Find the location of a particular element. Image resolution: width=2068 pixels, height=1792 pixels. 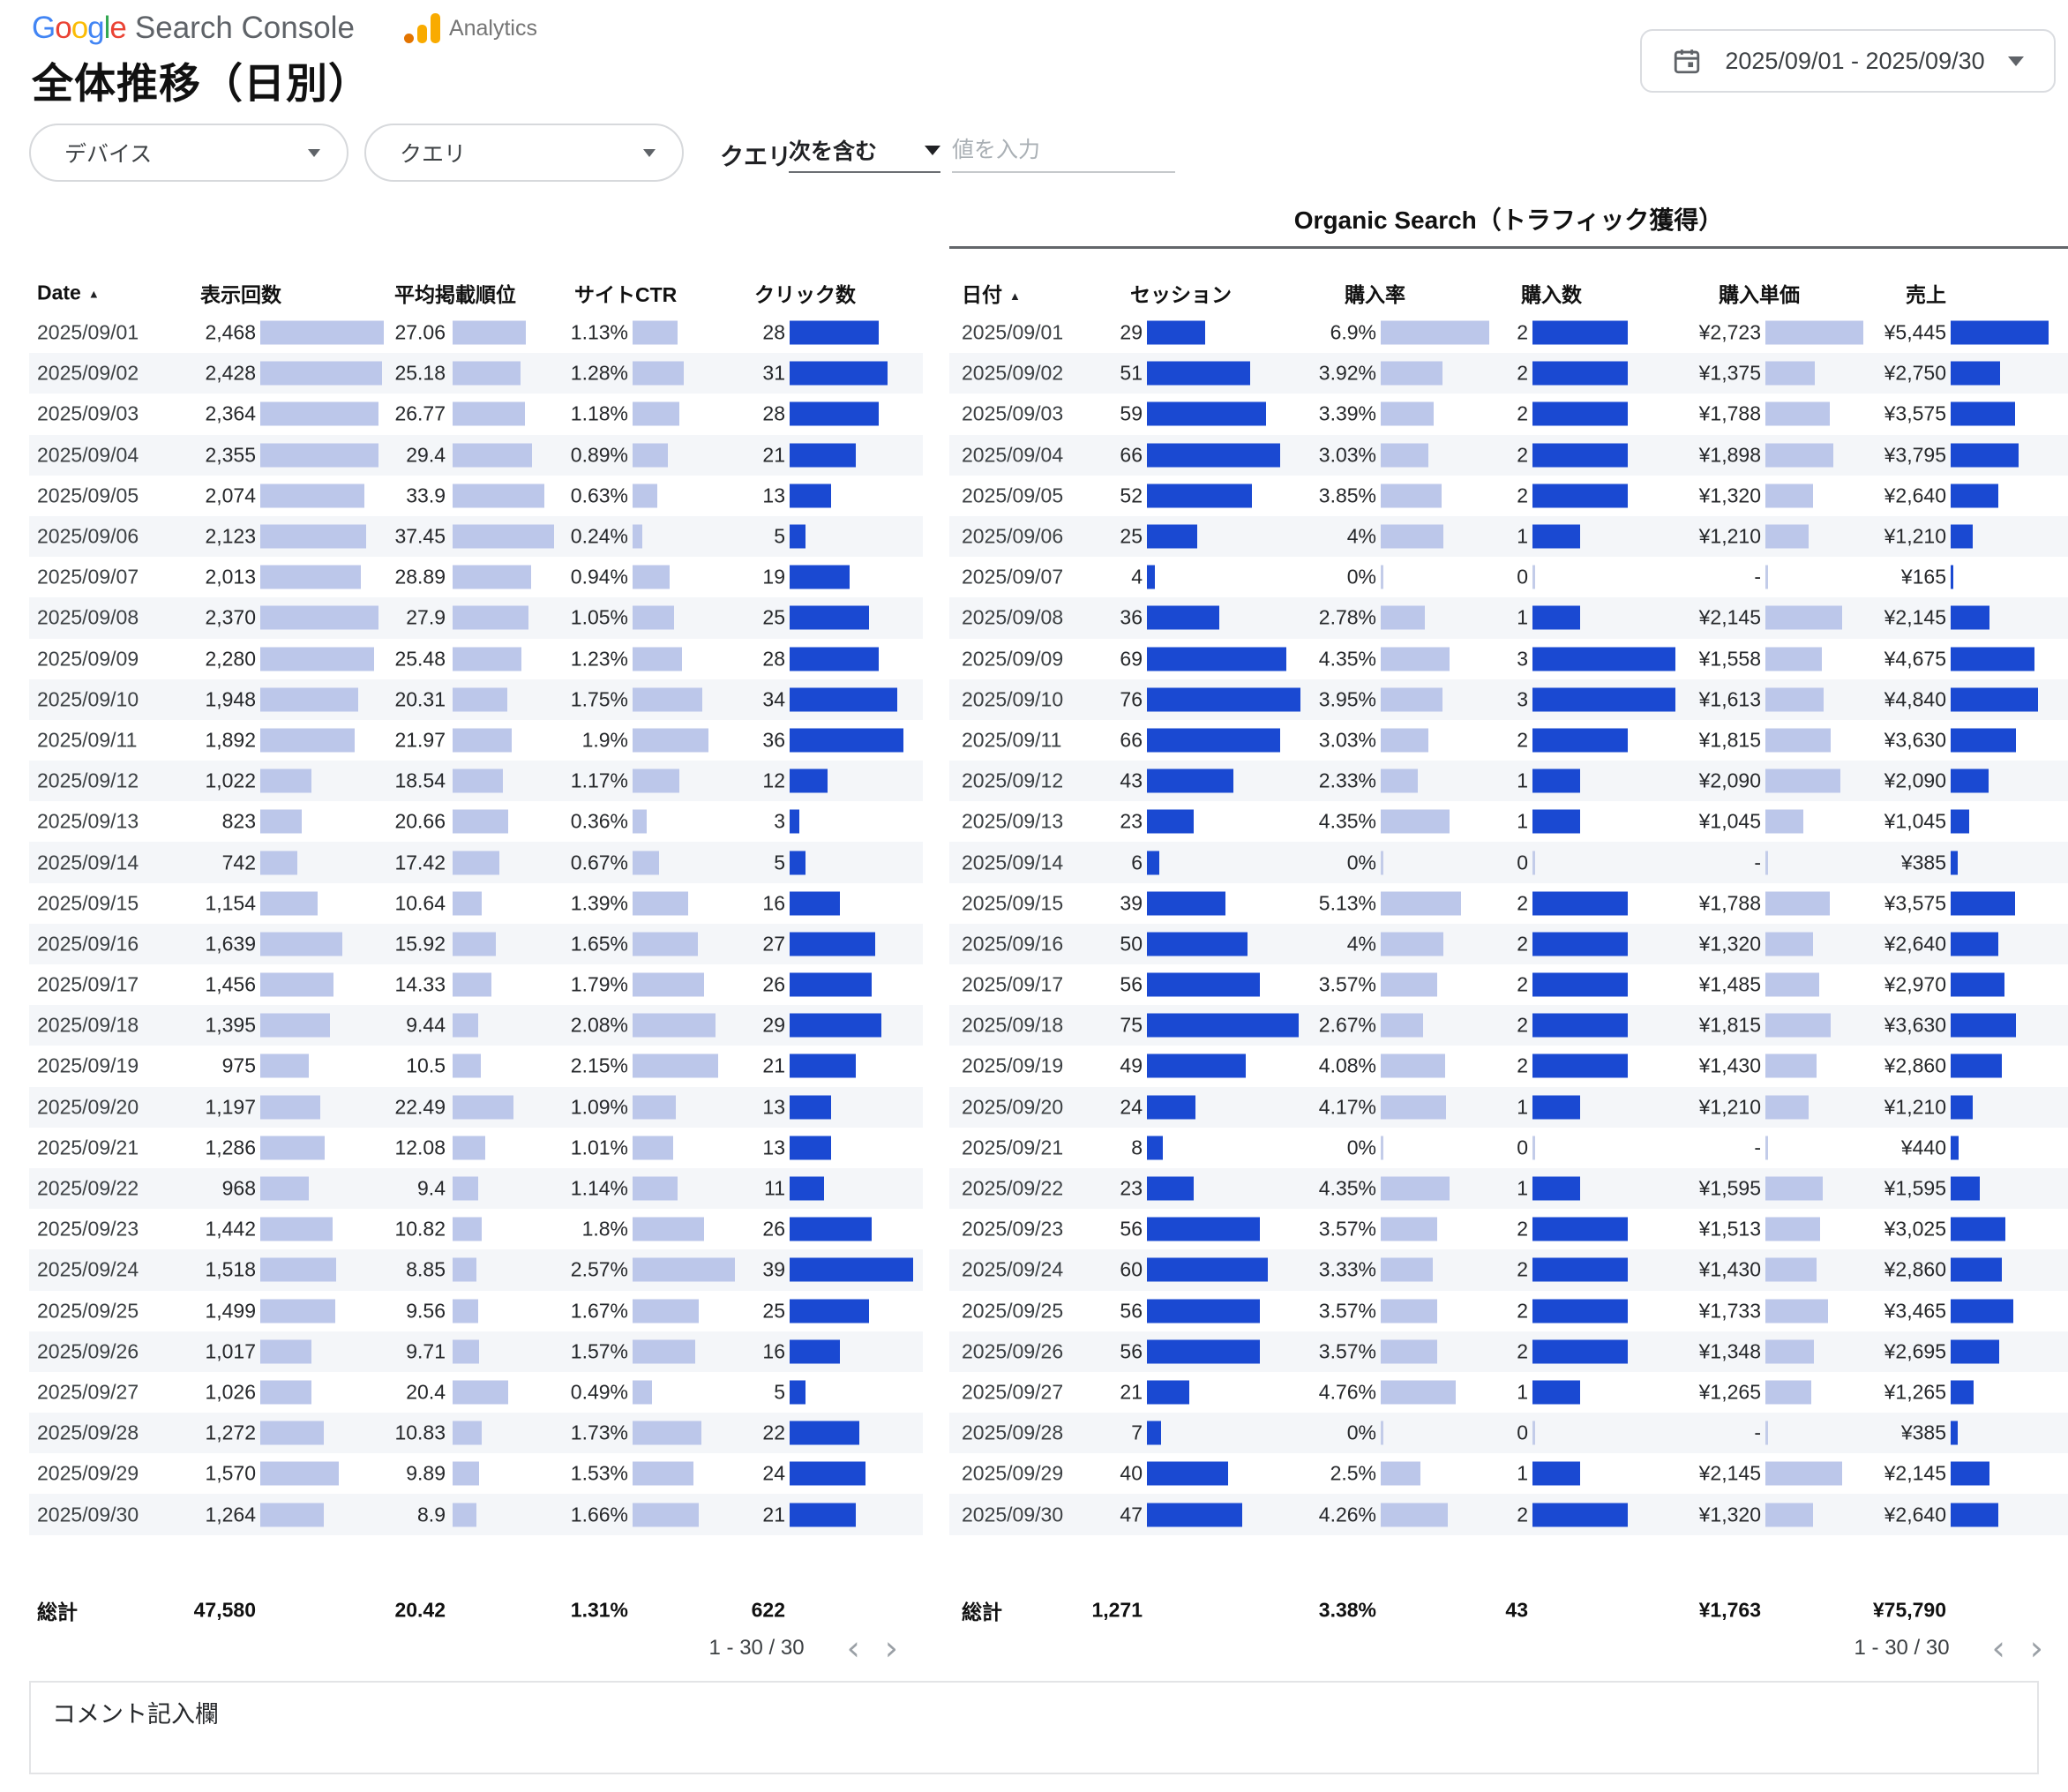

cell-value: ¥1,210 is located at coordinates (1915, 536).